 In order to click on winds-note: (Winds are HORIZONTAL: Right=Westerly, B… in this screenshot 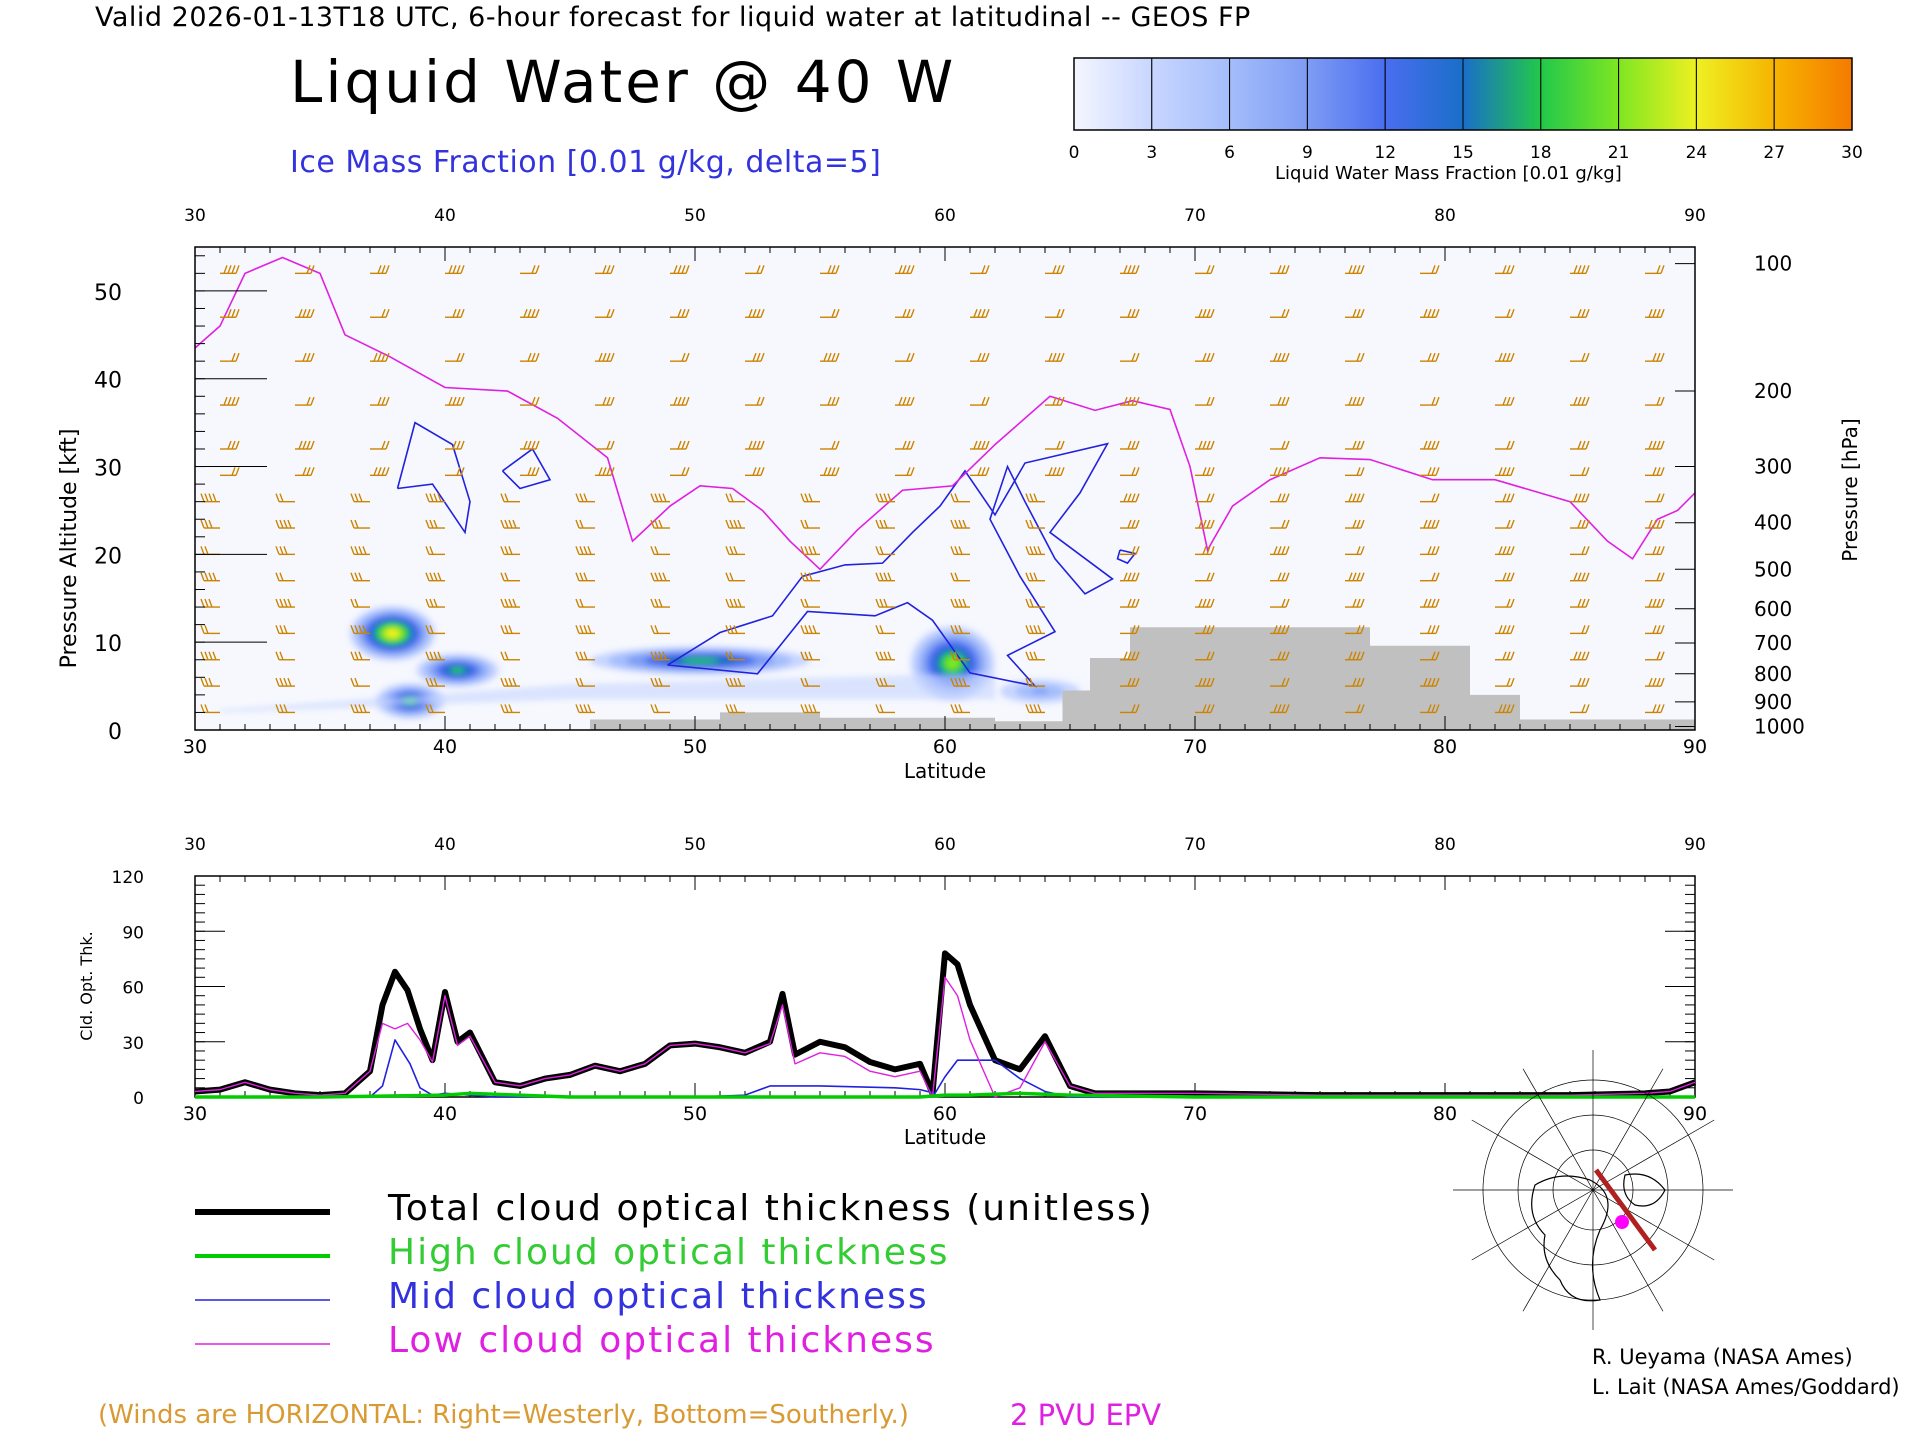, I will do `click(503, 1415)`.